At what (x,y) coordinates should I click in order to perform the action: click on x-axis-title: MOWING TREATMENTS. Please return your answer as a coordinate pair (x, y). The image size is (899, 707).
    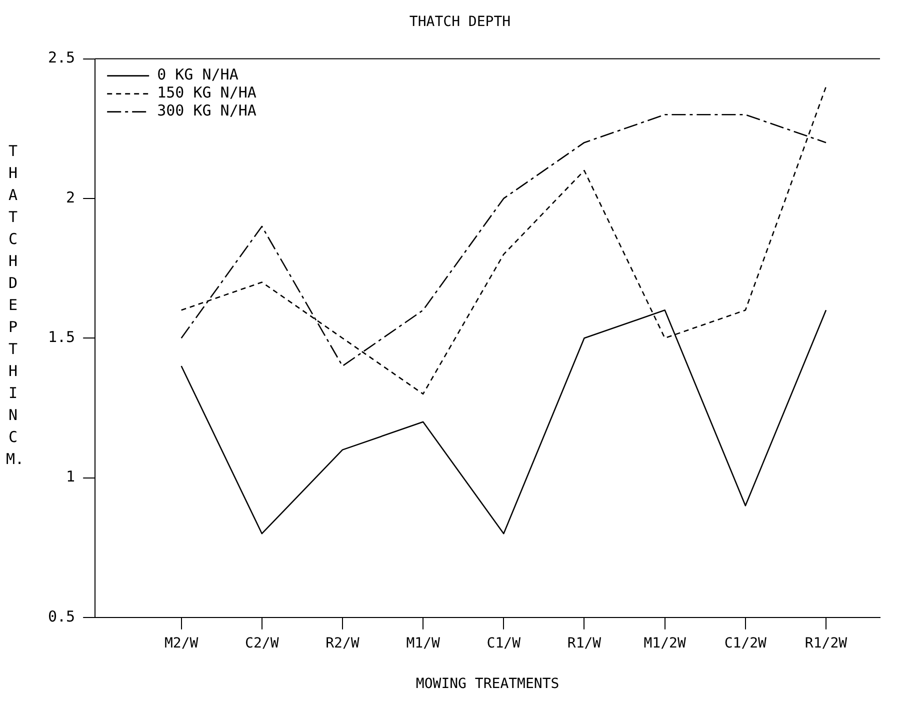
    Looking at the image, I should click on (488, 684).